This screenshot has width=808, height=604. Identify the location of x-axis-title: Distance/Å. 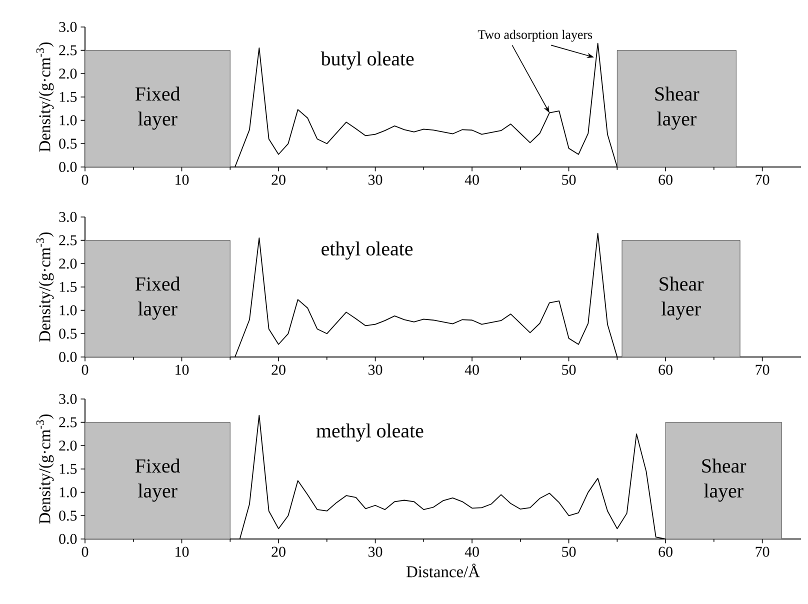
(443, 571).